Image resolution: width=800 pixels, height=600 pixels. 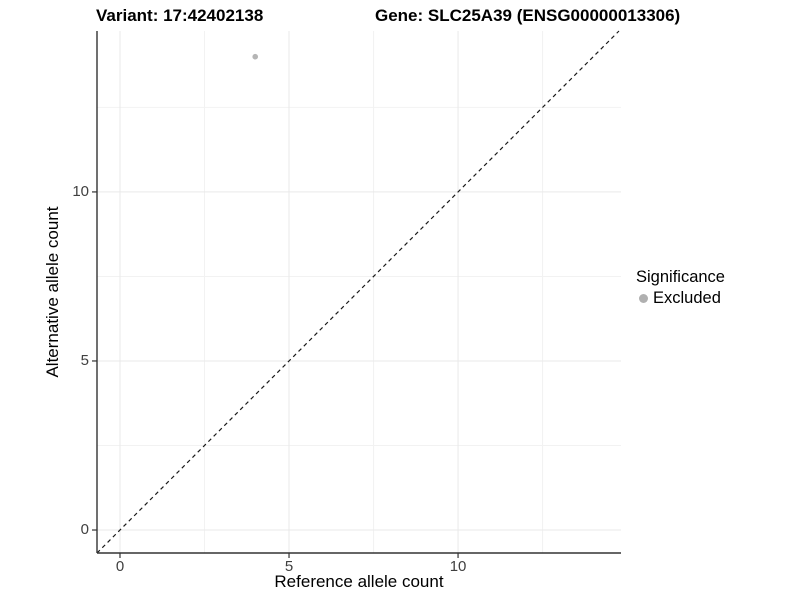 What do you see at coordinates (528, 15) in the screenshot?
I see `plot-title-gene: Gene: SLC25A39 (ENSG00000013306)` at bounding box center [528, 15].